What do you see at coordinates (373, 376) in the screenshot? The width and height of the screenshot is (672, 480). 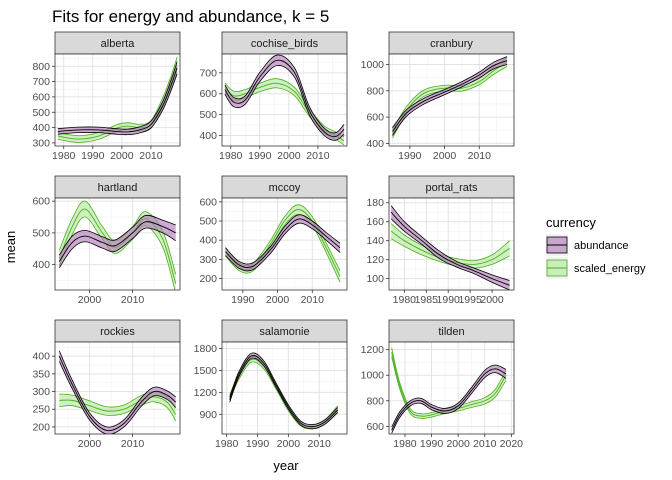 I see `y-tick-label: 1000` at bounding box center [373, 376].